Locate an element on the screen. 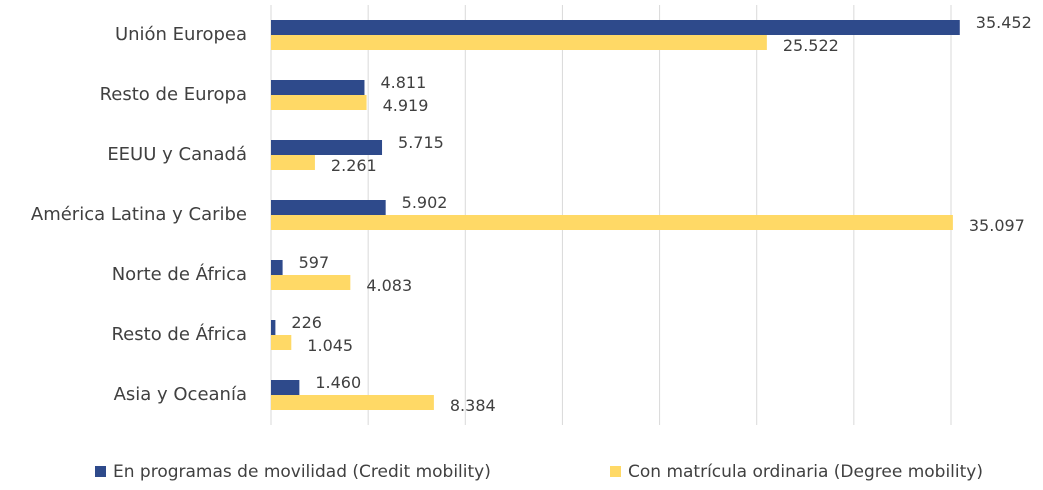 The height and width of the screenshot is (490, 1043). data-label: 5.715 is located at coordinates (421, 142).